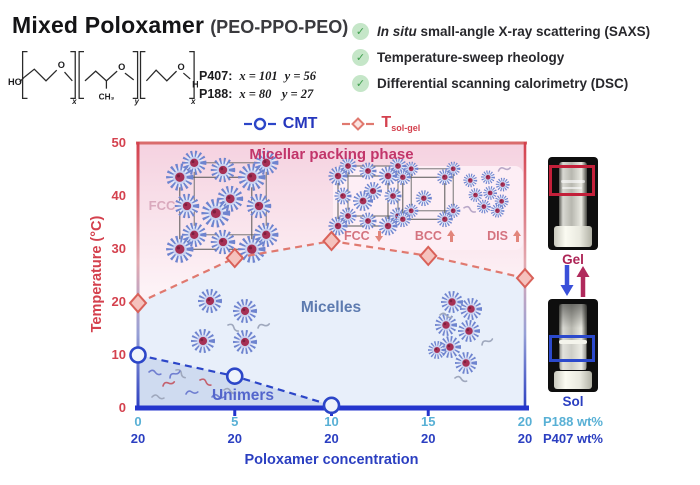 The width and height of the screenshot is (700, 485). What do you see at coordinates (279, 27) in the screenshot?
I see `title-sub: (PEO-PPO-PEO)` at bounding box center [279, 27].